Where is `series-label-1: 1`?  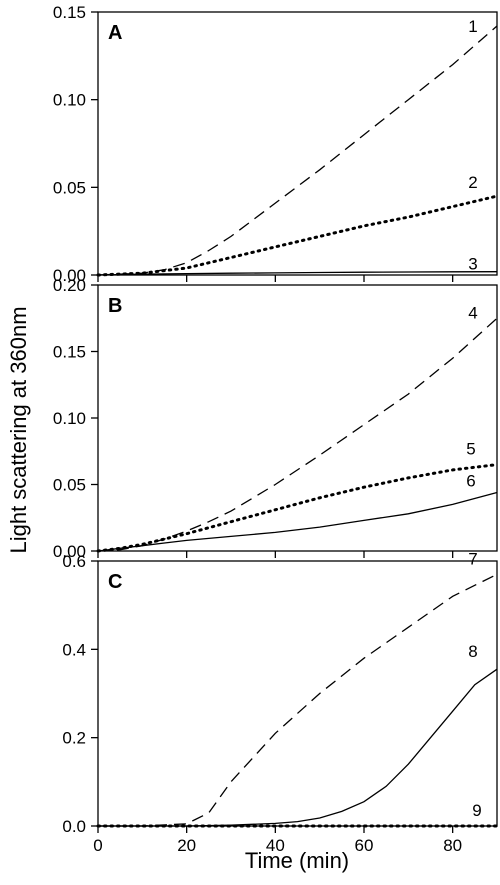 series-label-1: 1 is located at coordinates (472, 26).